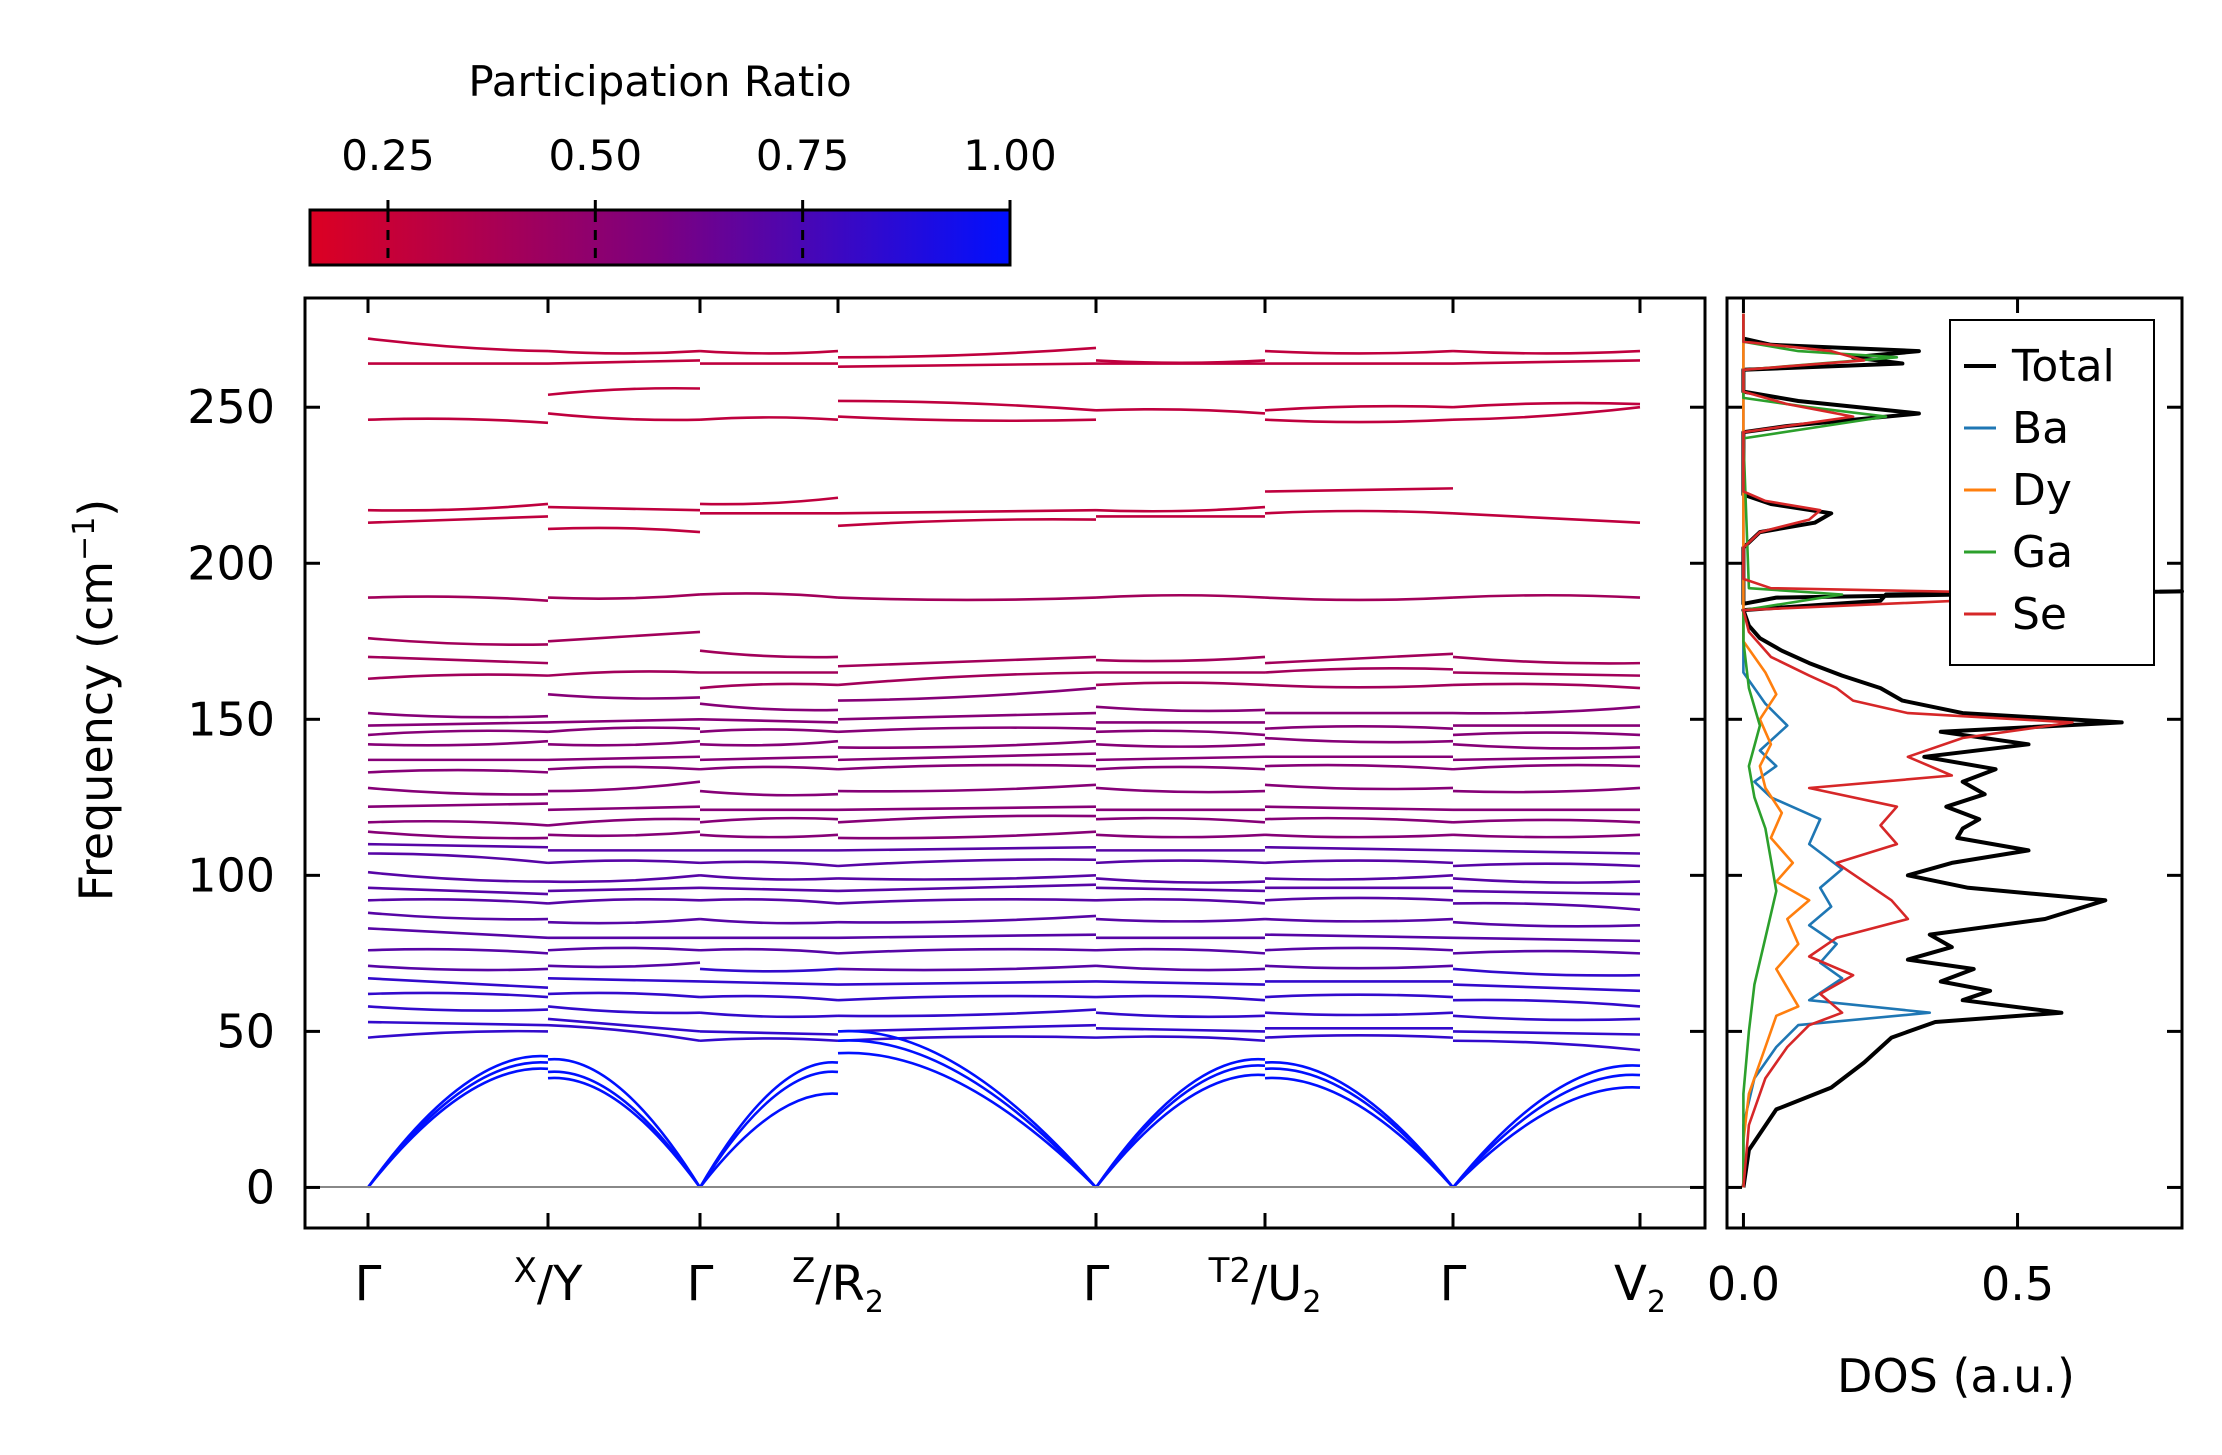  I want to click on colorbar-tick-label: 1.00, so click(1010, 155).